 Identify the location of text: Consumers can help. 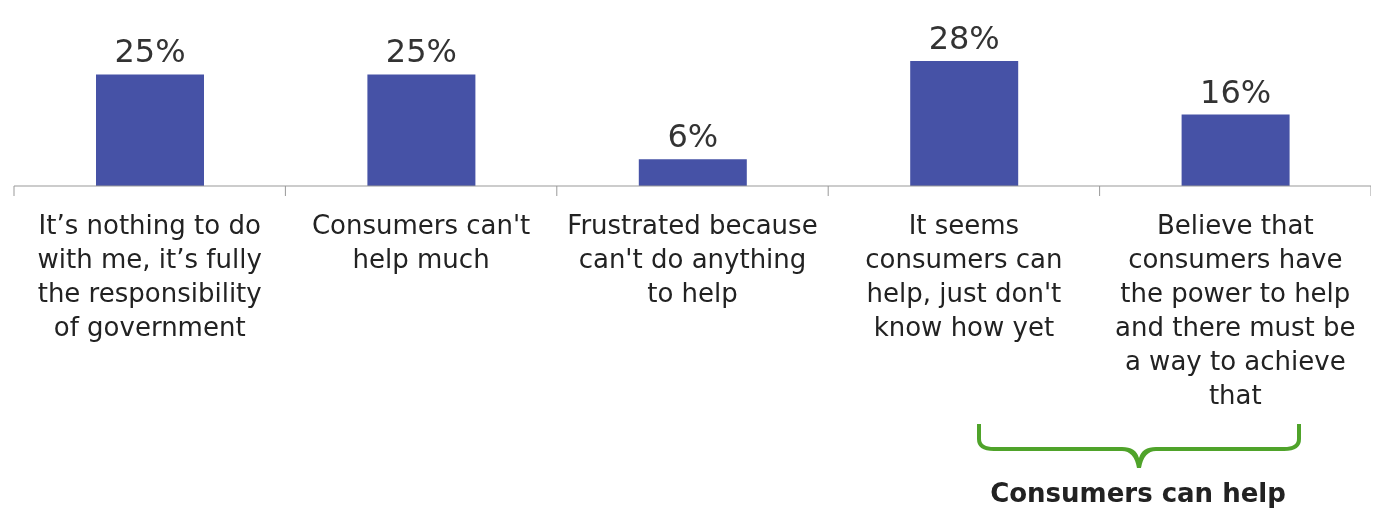
(1138, 493).